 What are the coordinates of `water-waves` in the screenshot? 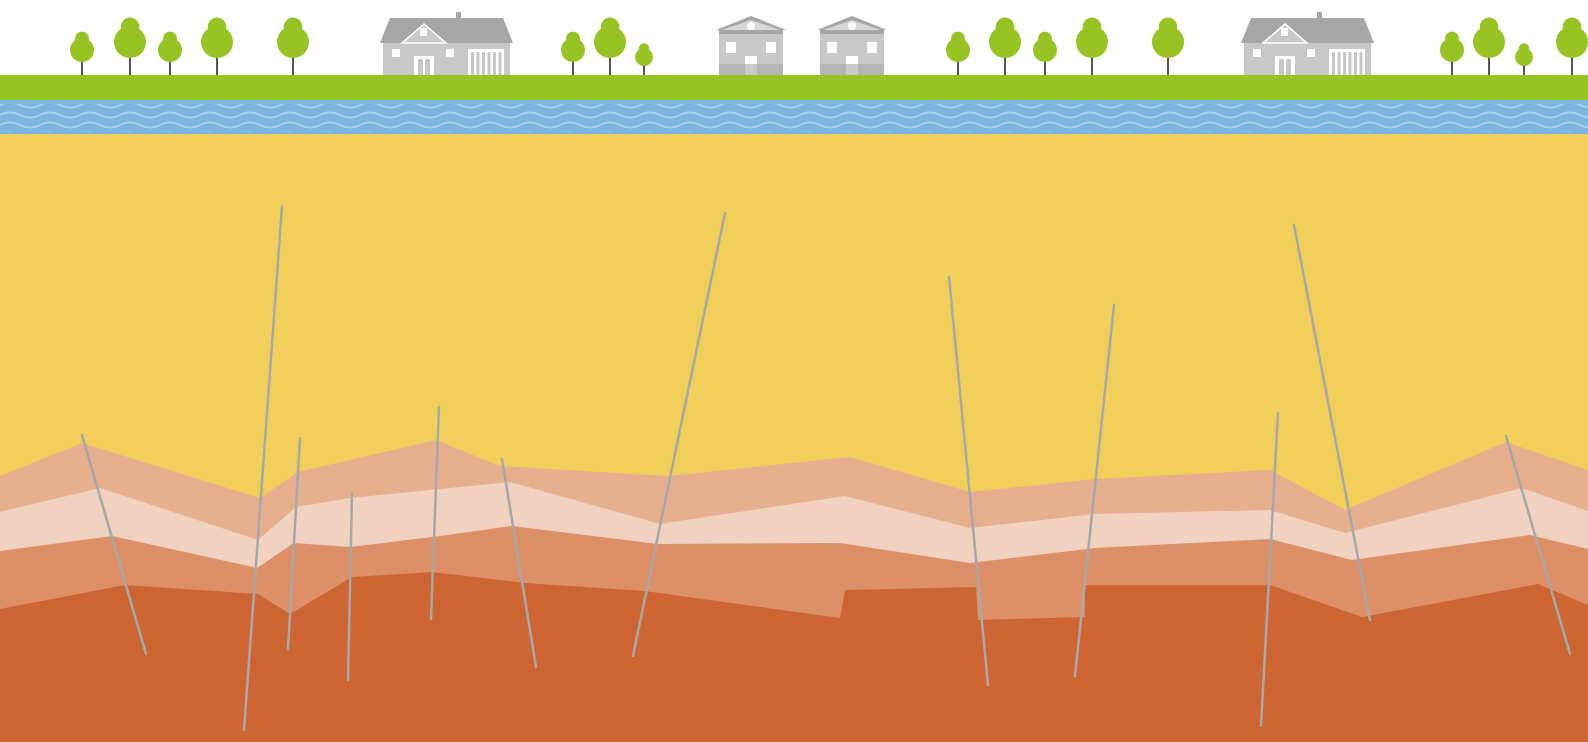 It's located at (794, 118).